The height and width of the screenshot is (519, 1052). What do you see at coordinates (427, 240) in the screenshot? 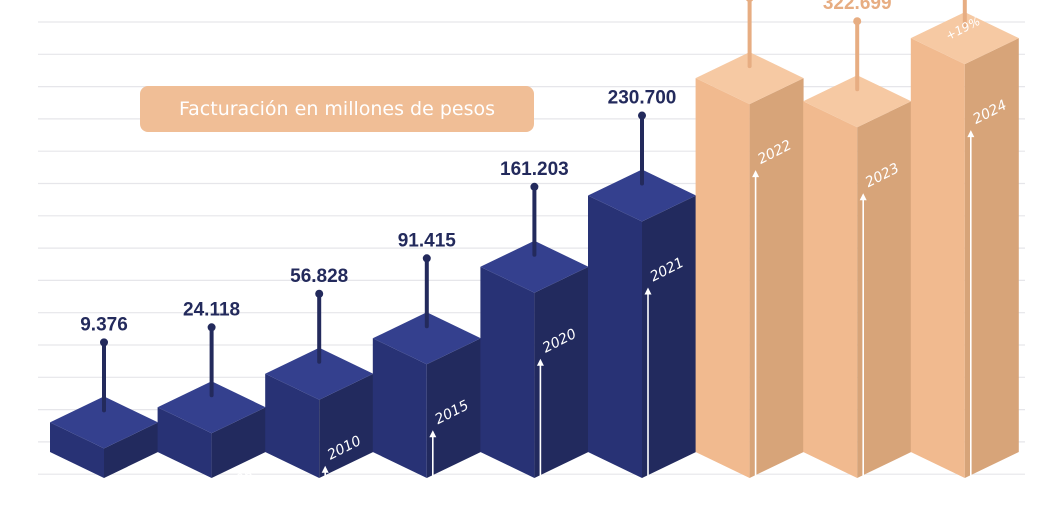
I see `value-label: 91.415` at bounding box center [427, 240].